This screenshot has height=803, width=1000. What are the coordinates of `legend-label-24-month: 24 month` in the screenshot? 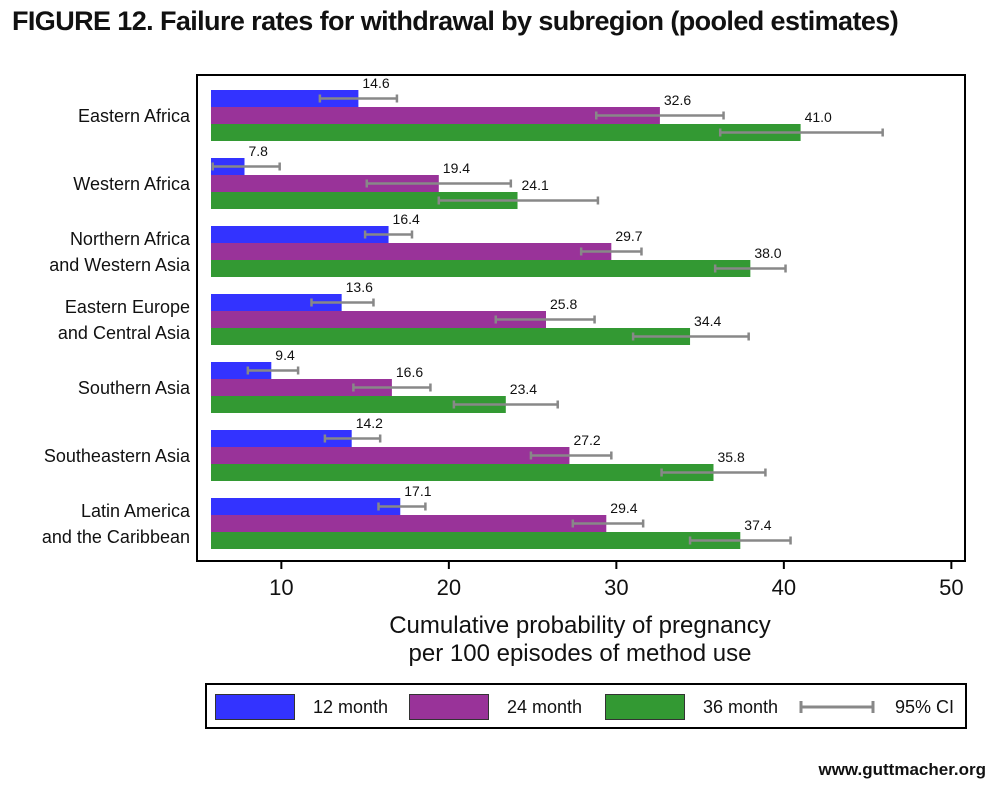 It's located at (545, 706).